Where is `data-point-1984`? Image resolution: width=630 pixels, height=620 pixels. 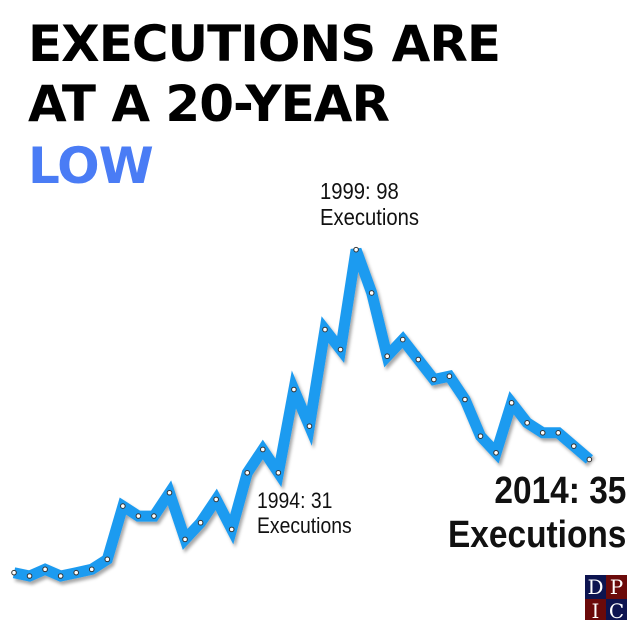 data-point-1984 is located at coordinates (123, 506).